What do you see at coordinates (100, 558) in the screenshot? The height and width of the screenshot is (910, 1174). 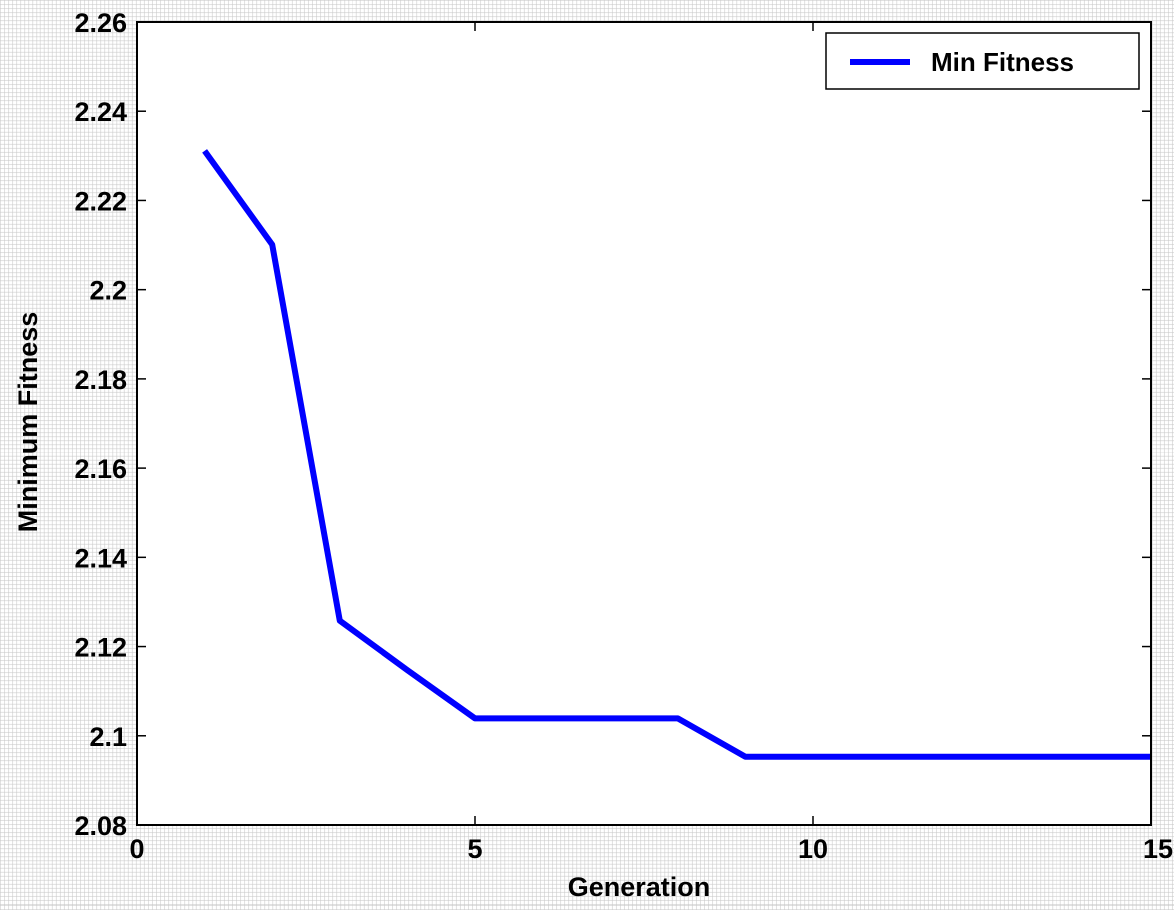 I see `y-tick-label: 2.14` at bounding box center [100, 558].